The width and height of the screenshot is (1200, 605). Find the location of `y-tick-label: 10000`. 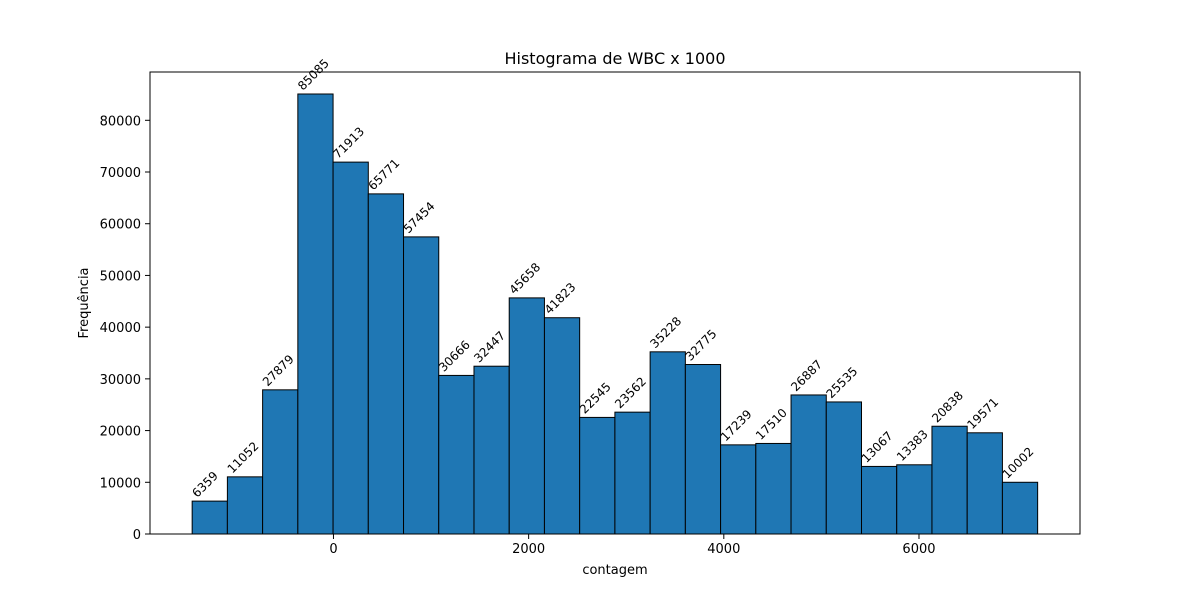

y-tick-label: 10000 is located at coordinates (120, 483).